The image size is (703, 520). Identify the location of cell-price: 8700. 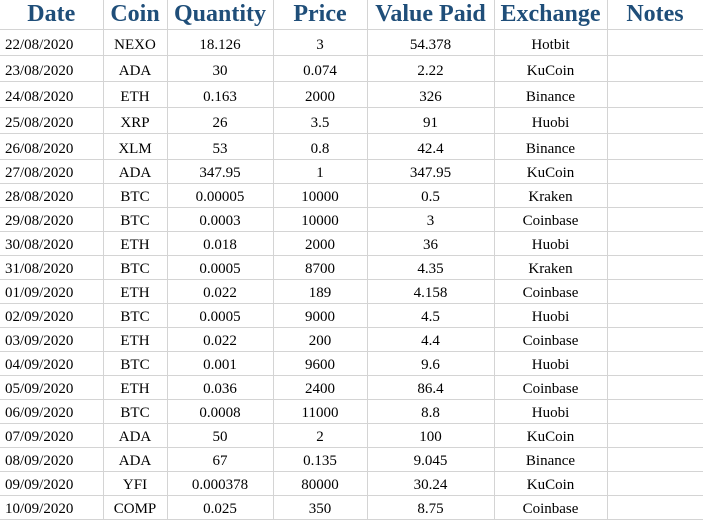
(320, 267).